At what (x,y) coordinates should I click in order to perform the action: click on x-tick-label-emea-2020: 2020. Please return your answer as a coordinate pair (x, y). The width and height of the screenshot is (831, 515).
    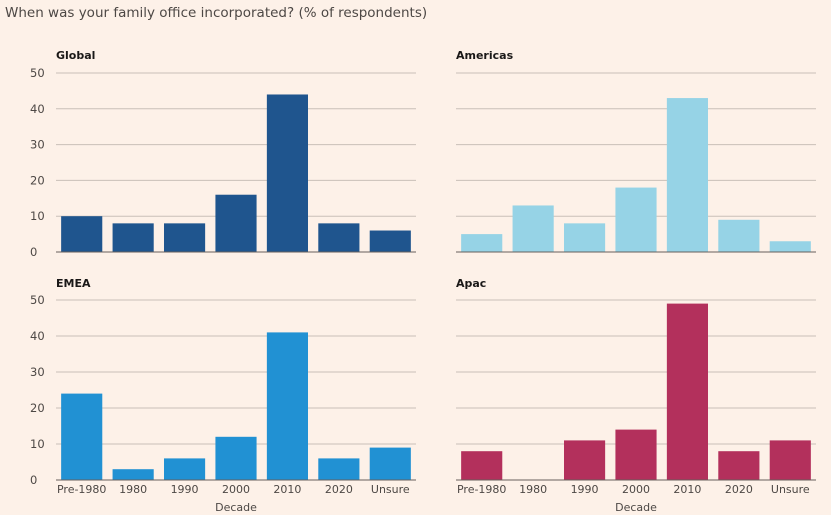
    Looking at the image, I should click on (339, 489).